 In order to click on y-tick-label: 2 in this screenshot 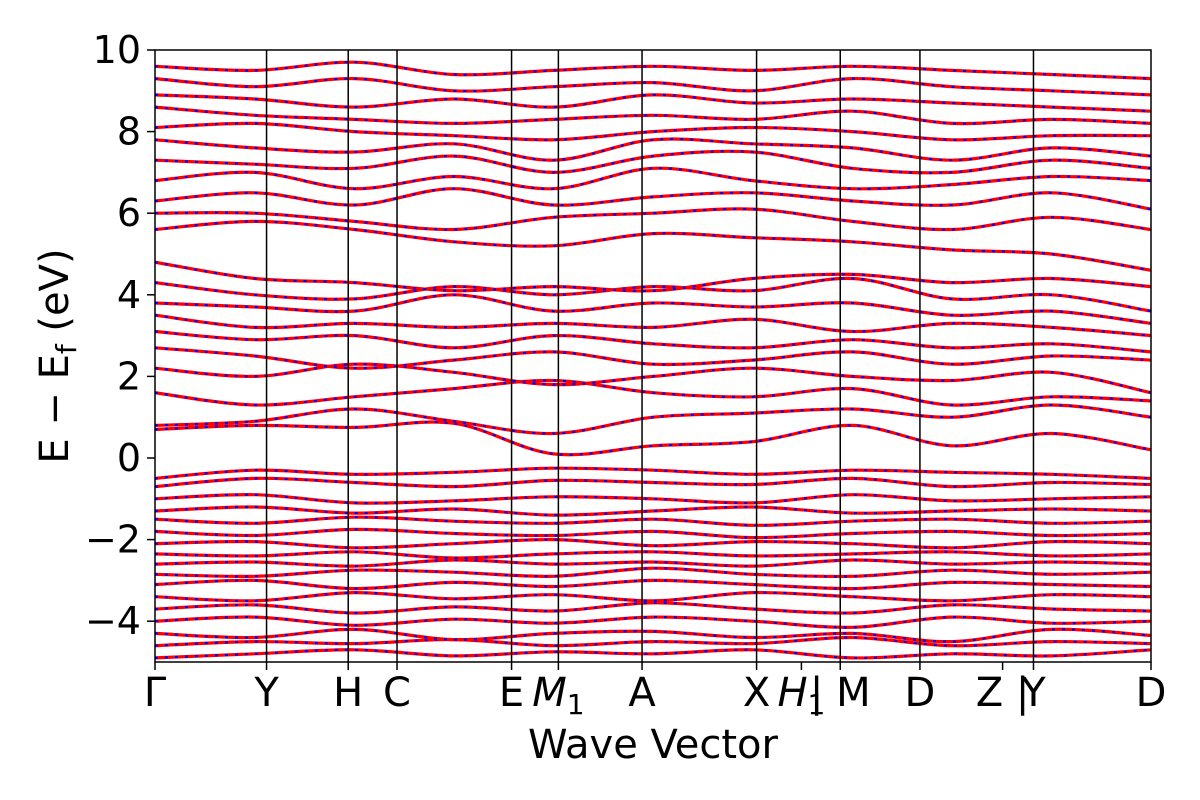, I will do `click(129, 376)`.